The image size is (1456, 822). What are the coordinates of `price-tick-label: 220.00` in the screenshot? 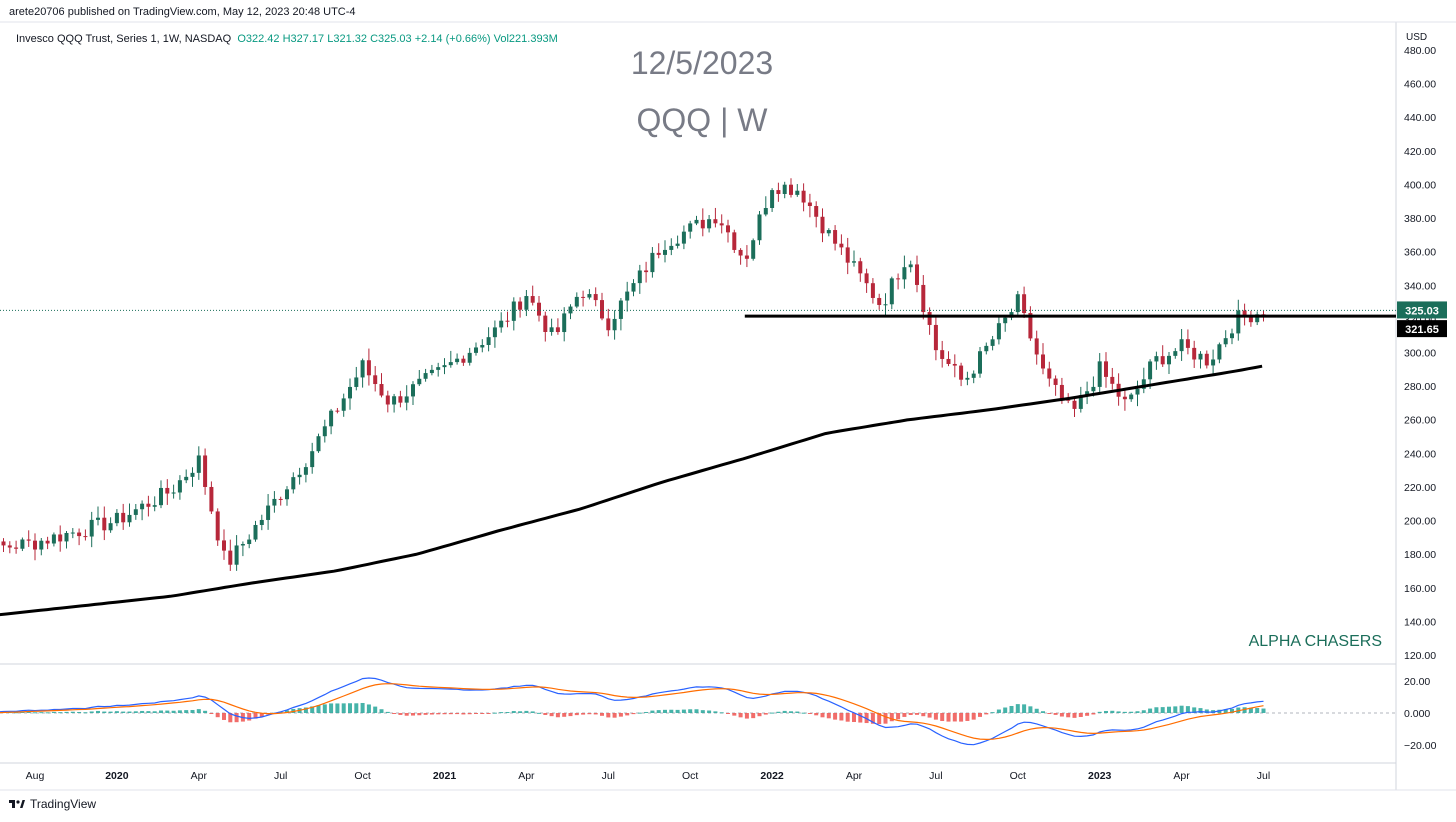 It's located at (1420, 488).